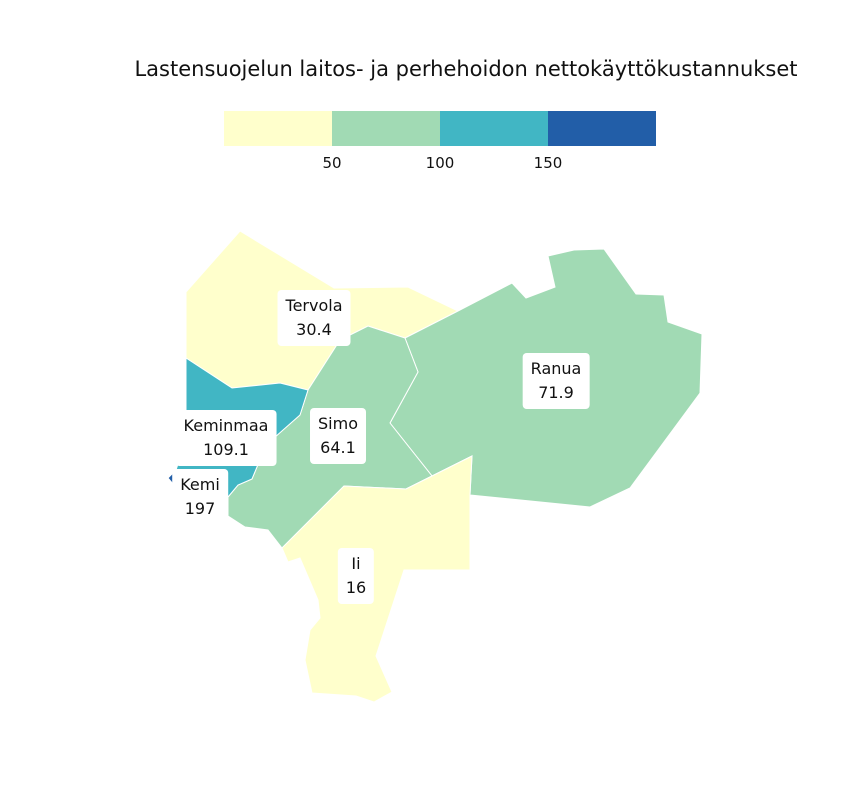 Image resolution: width=864 pixels, height=792 pixels. Describe the element at coordinates (556, 368) in the screenshot. I see `label-ranua-name: Ranua` at that location.